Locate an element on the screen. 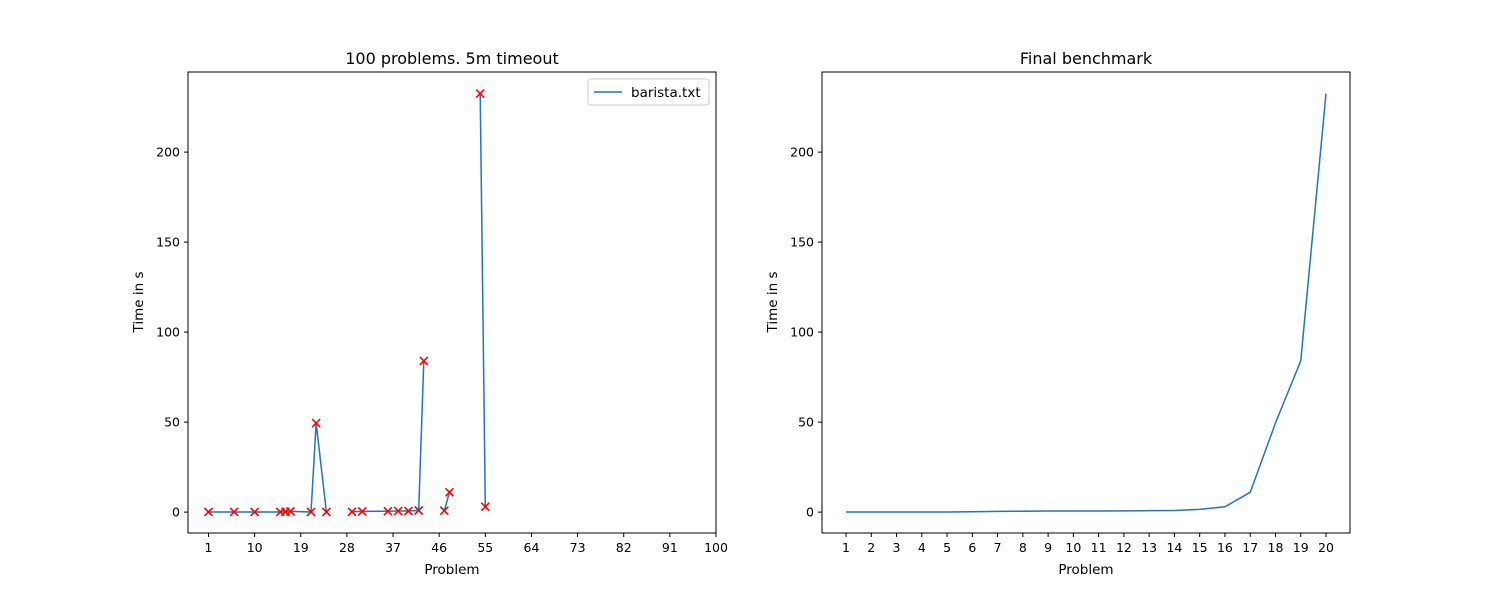  x-tick-label: 55 is located at coordinates (485, 547).